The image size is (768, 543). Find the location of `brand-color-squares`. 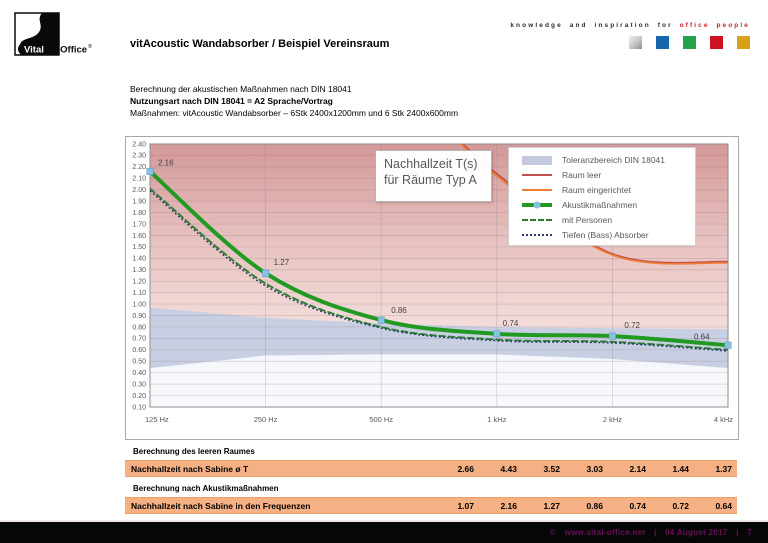

brand-color-squares is located at coordinates (630, 42).